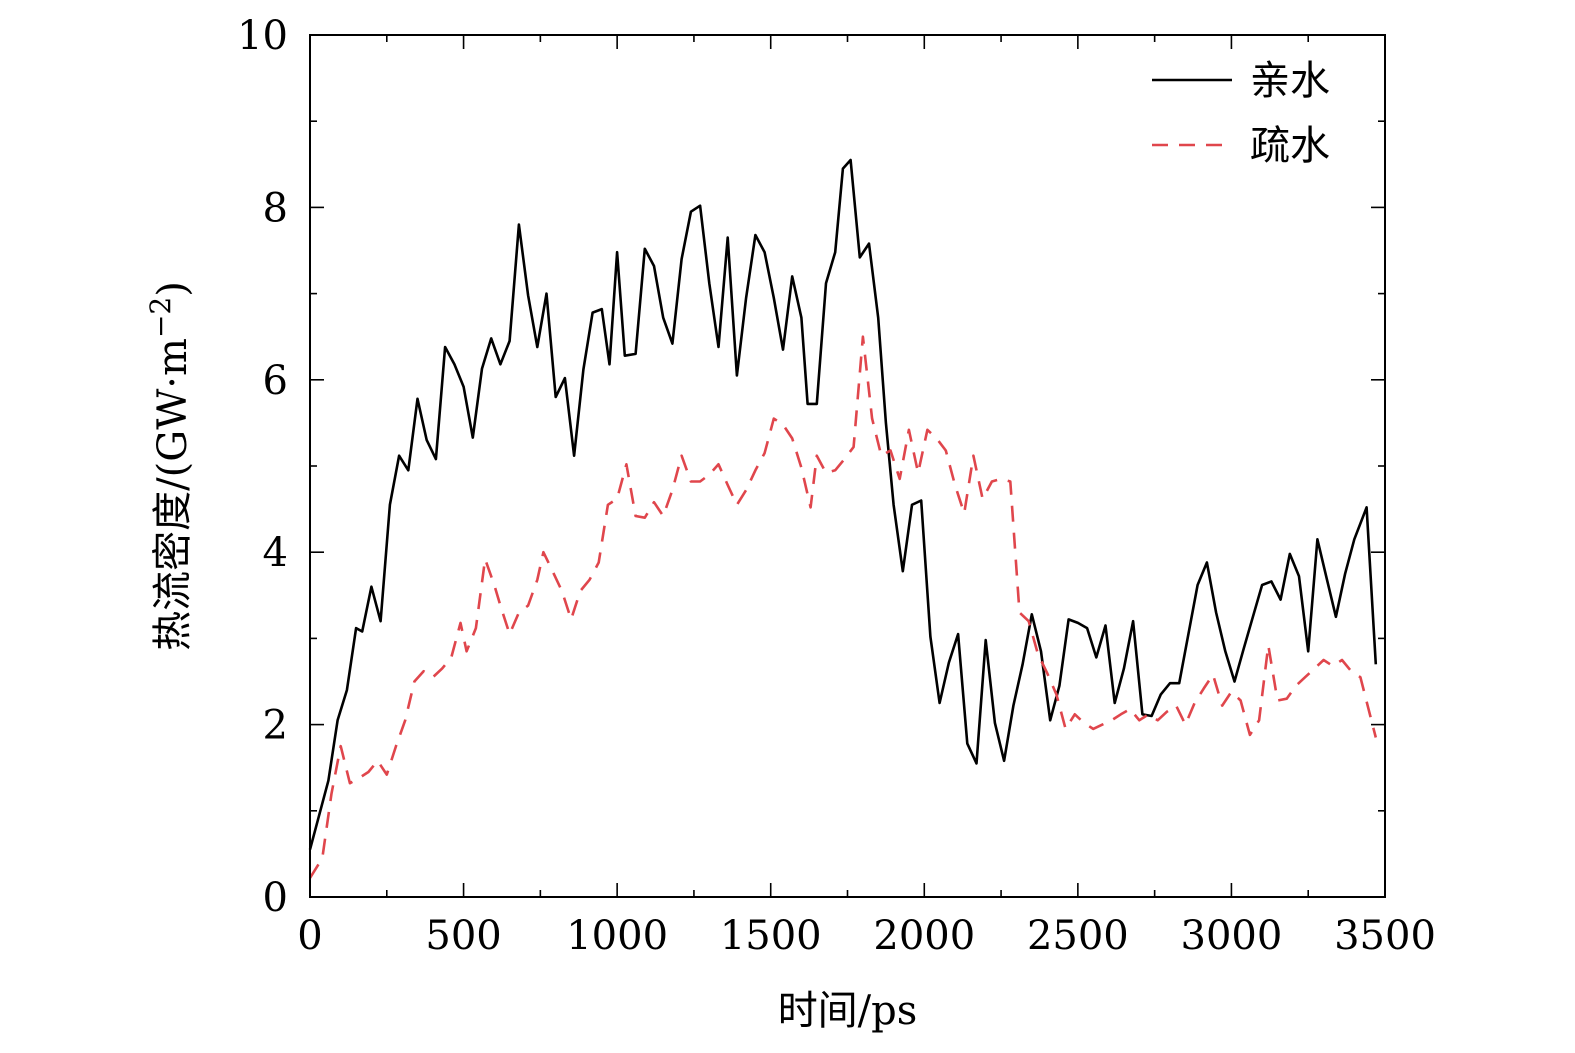  I want to click on y-axis-title-exponent: −2, so click(160, 317).